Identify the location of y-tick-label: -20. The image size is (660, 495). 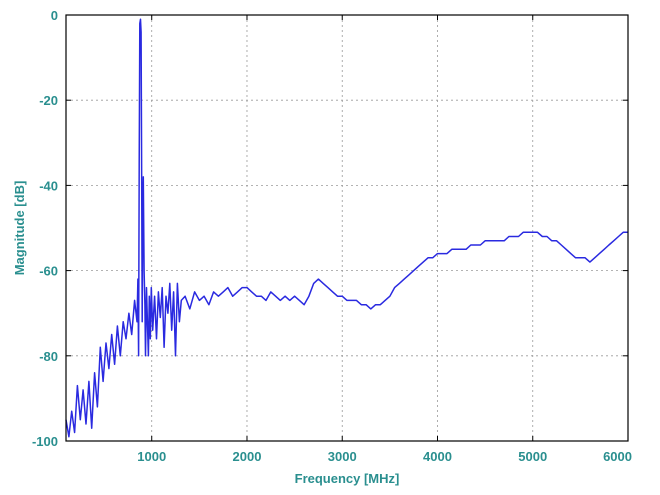
(48, 100).